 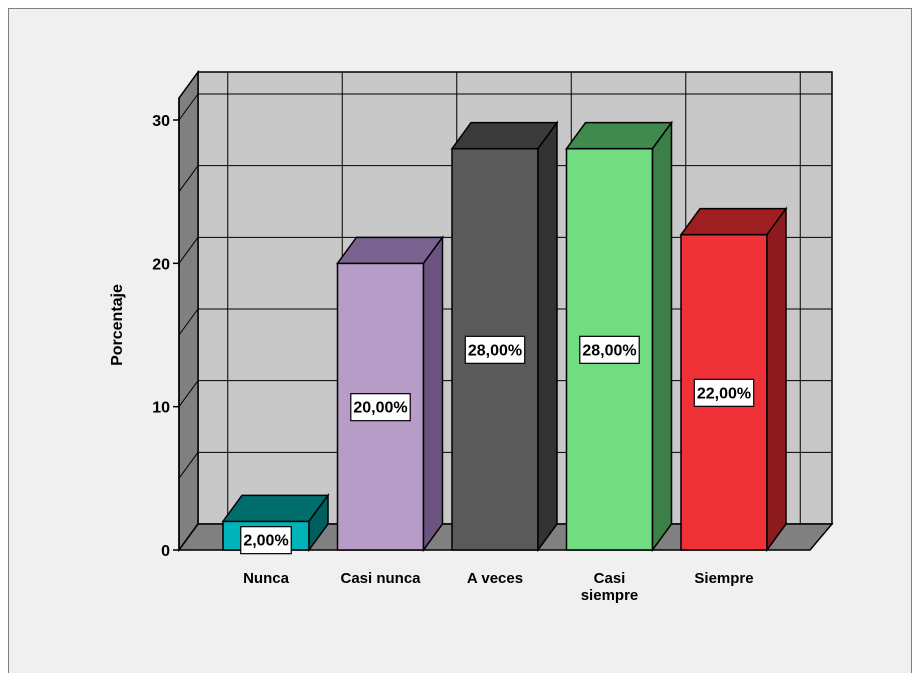 I want to click on y-tick-label: 10, so click(x=161, y=408).